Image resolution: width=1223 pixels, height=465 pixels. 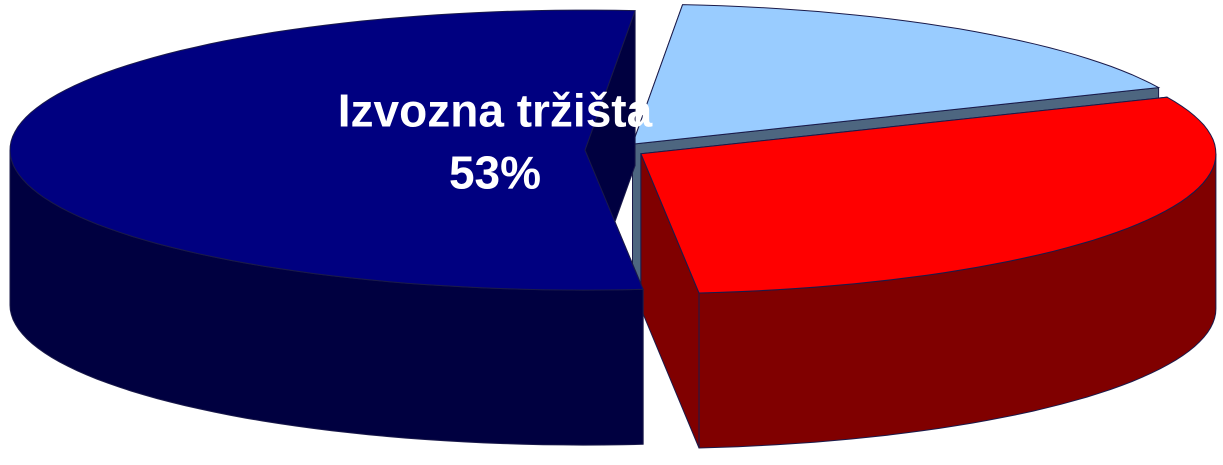 I want to click on slice-top, so click(x=896, y=74).